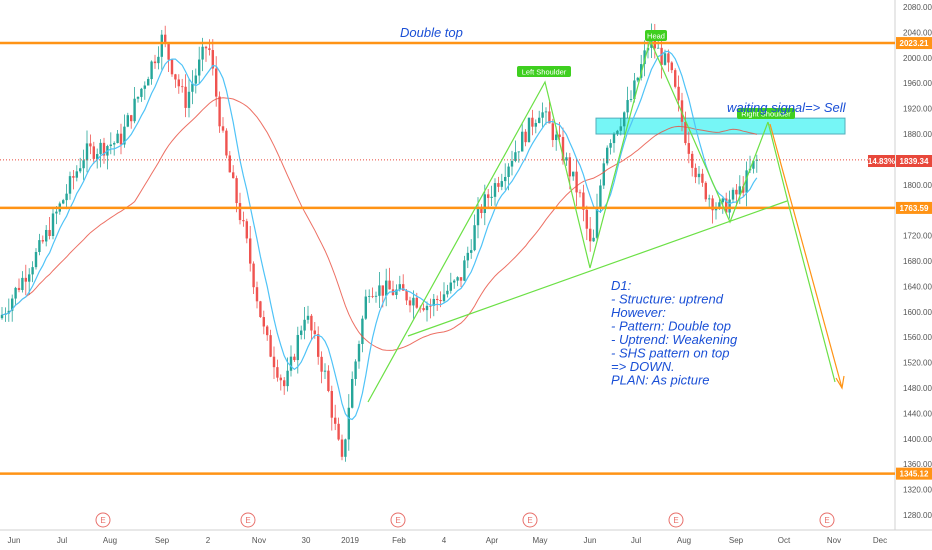 Image resolution: width=932 pixels, height=550 pixels. Describe the element at coordinates (544, 72) in the screenshot. I see `left-shoulder-text: Left Shoulder` at that location.